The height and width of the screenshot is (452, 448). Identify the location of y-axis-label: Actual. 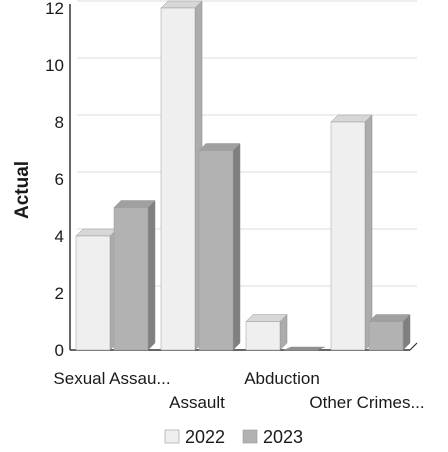
(22, 190).